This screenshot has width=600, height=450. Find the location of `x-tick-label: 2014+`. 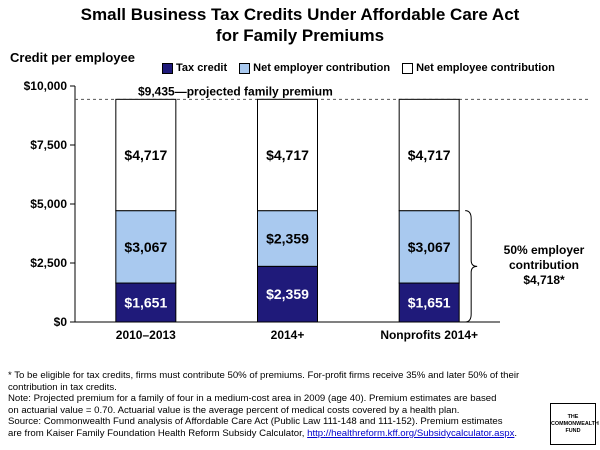

x-tick-label: 2014+ is located at coordinates (288, 335).